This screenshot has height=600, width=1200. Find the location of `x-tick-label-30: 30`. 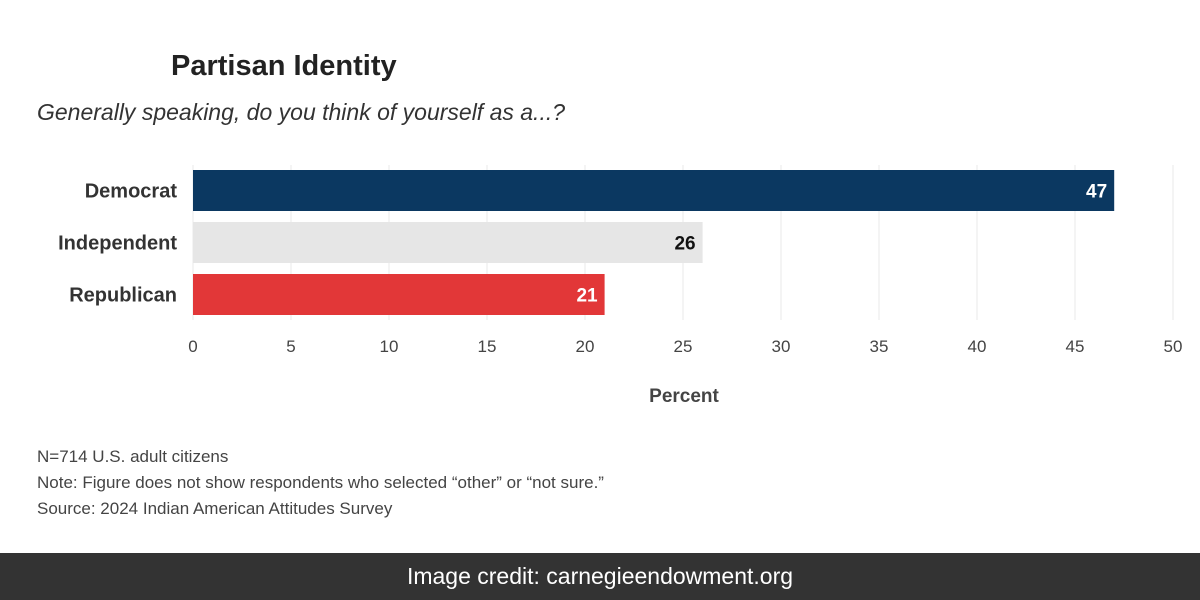

x-tick-label-30: 30 is located at coordinates (781, 346).